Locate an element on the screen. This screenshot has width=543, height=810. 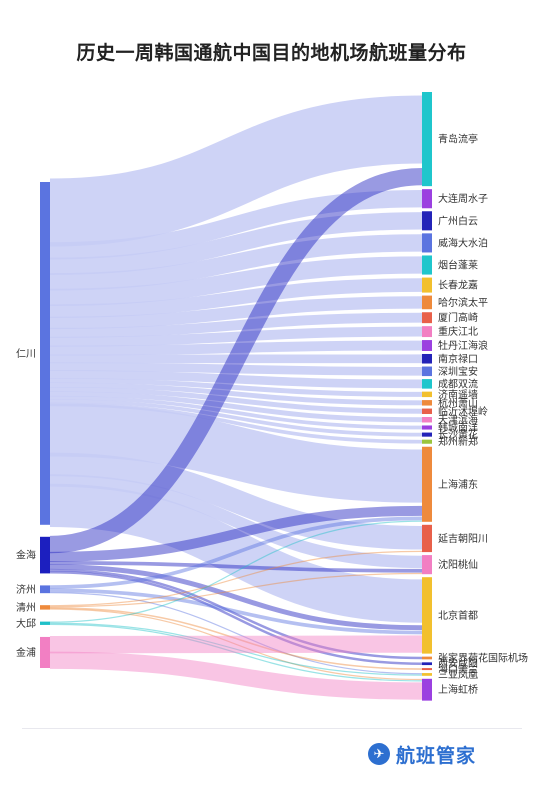
flow-n4ec15ddd-n6d4e535790655899 is located at coordinates (236, 387).